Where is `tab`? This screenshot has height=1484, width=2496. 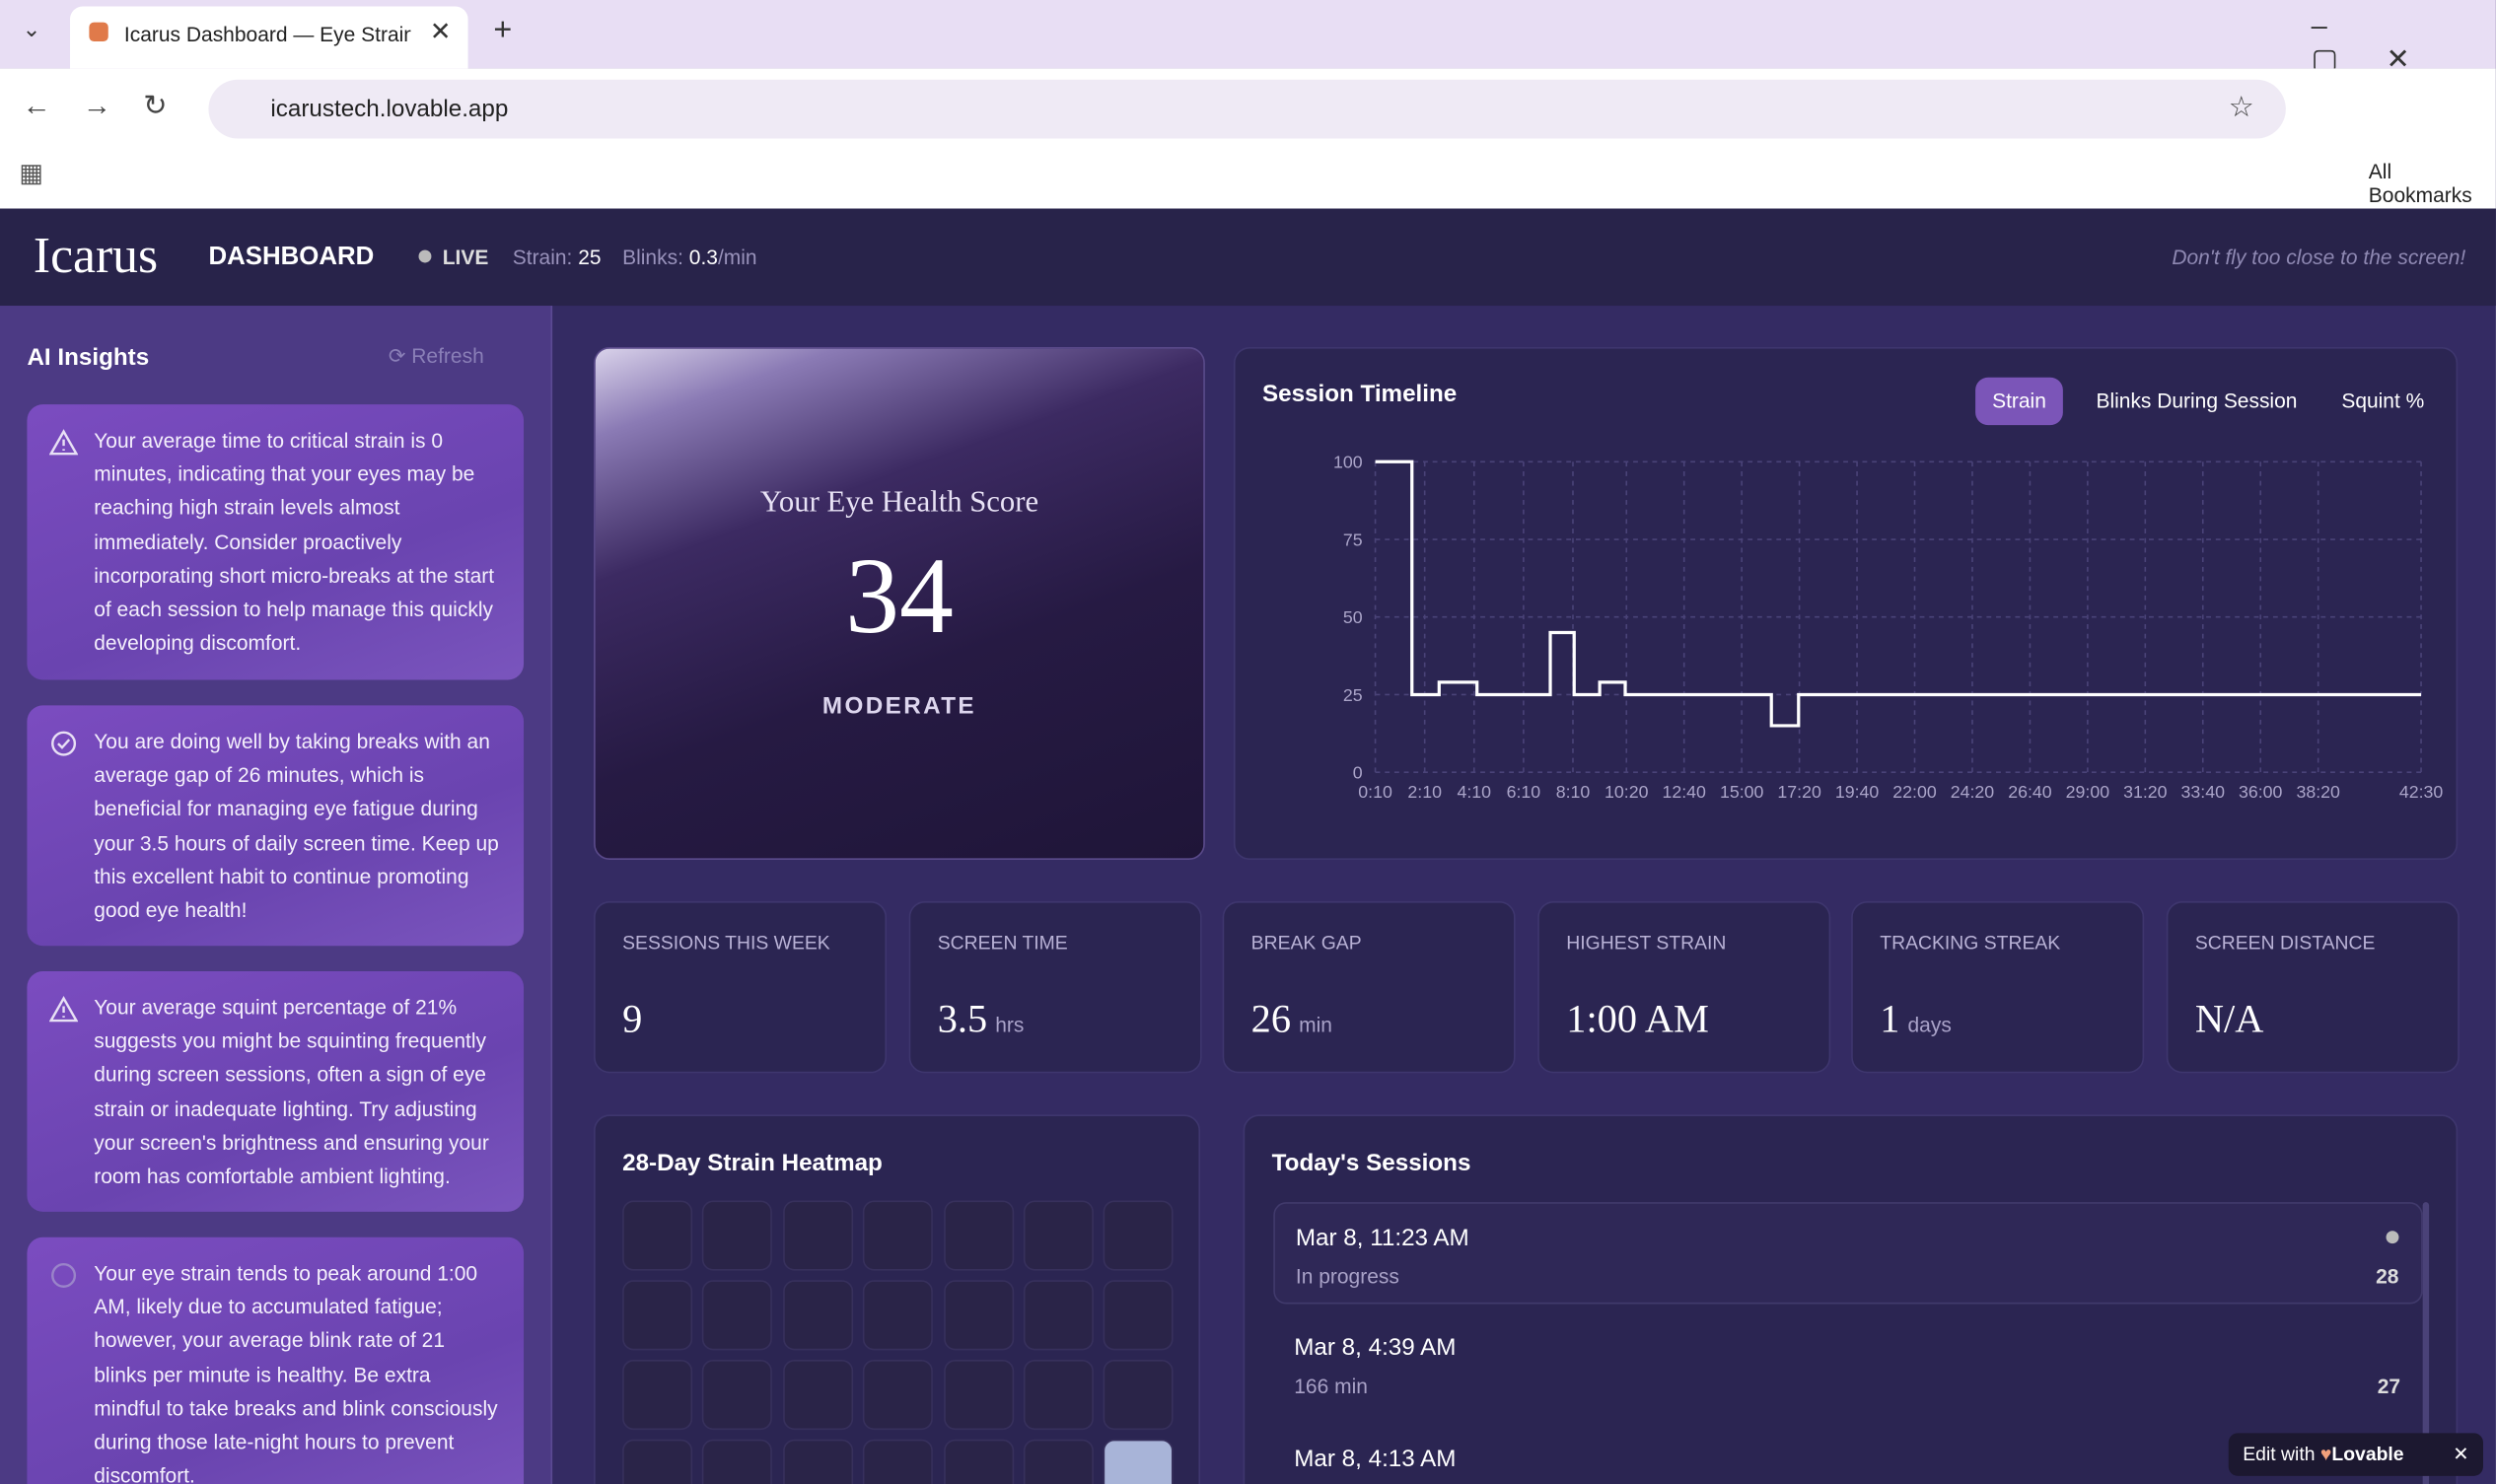
tab is located at coordinates (269, 37).